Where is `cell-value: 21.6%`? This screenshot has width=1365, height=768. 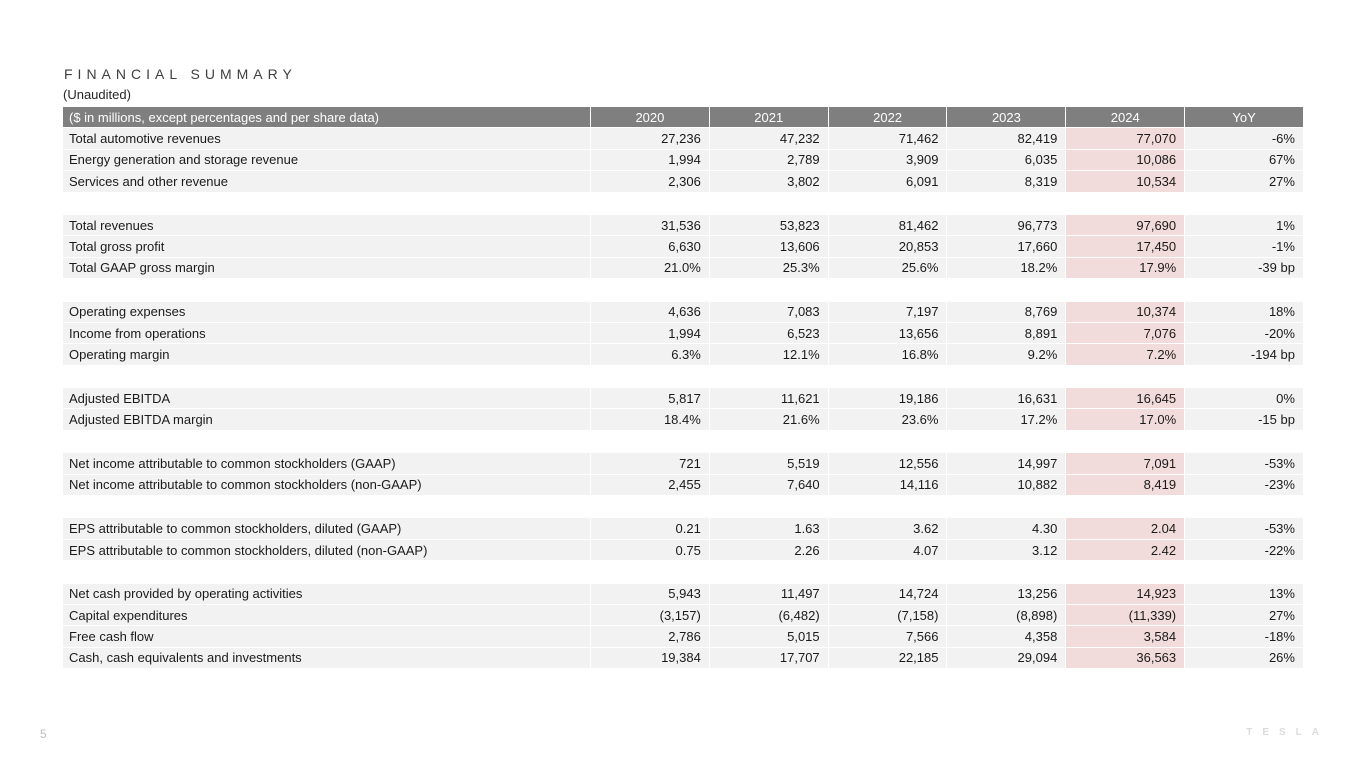
cell-value: 21.6% is located at coordinates (768, 419).